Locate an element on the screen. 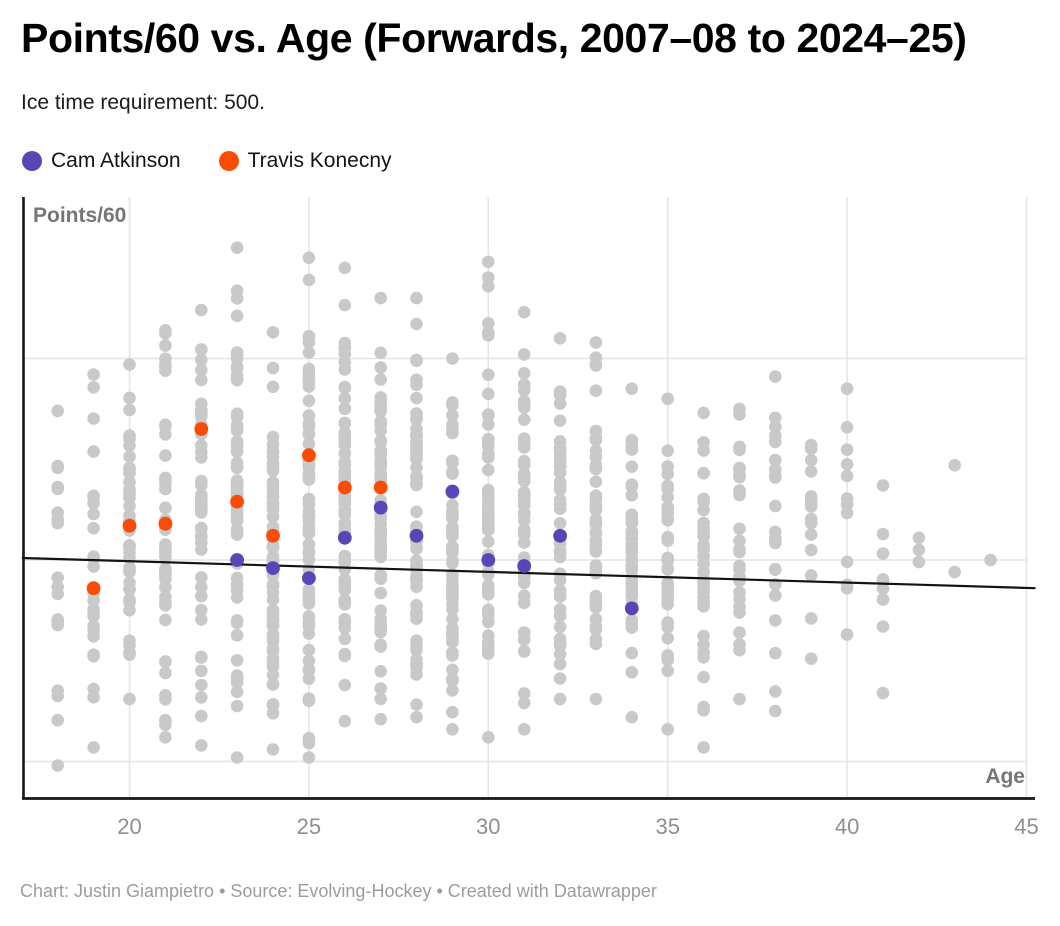 This screenshot has height=926, width=1060. legend-item-cam-atkinson: Cam Atkinson is located at coordinates (101, 161).